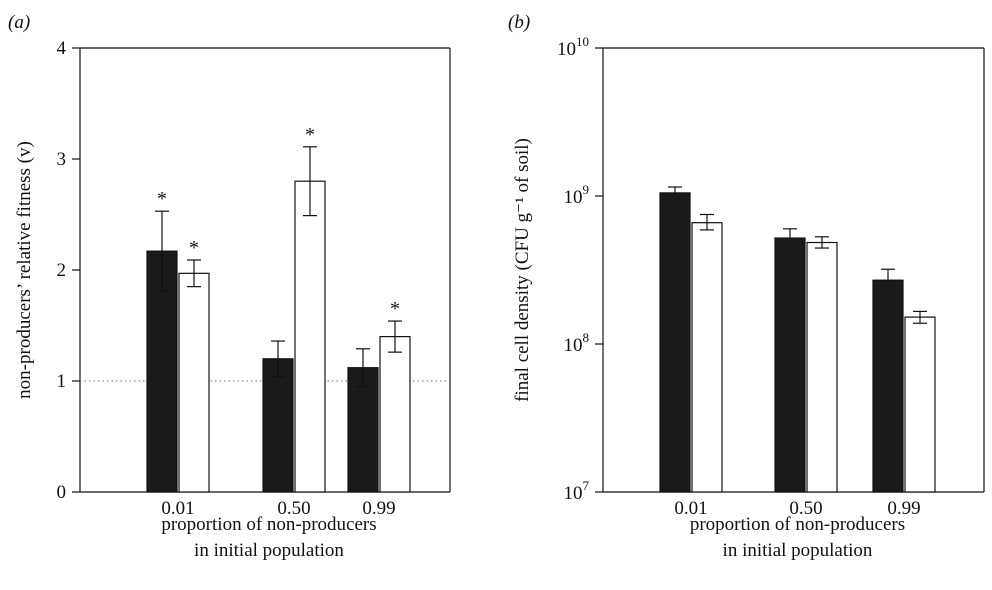 Image resolution: width=992 pixels, height=590 pixels. I want to click on y-tick-label: 10⁸, so click(577, 343).